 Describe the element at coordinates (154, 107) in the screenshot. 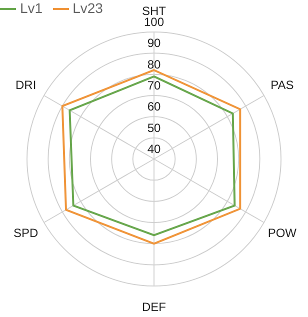

I see `y-tick-label: 60` at that location.